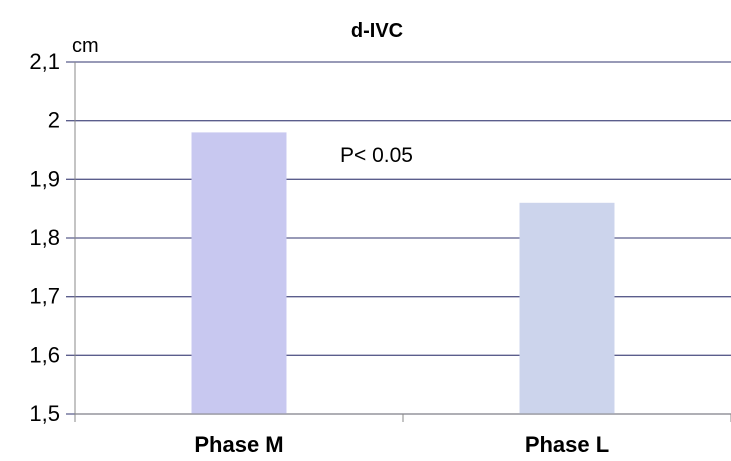  Describe the element at coordinates (567, 444) in the screenshot. I see `x-tick-label: Phase L` at that location.